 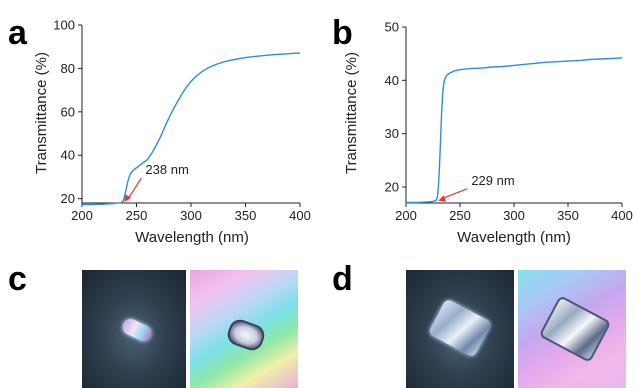 What do you see at coordinates (68, 198) in the screenshot?
I see `chart-a-ytick-label-0: 20` at bounding box center [68, 198].